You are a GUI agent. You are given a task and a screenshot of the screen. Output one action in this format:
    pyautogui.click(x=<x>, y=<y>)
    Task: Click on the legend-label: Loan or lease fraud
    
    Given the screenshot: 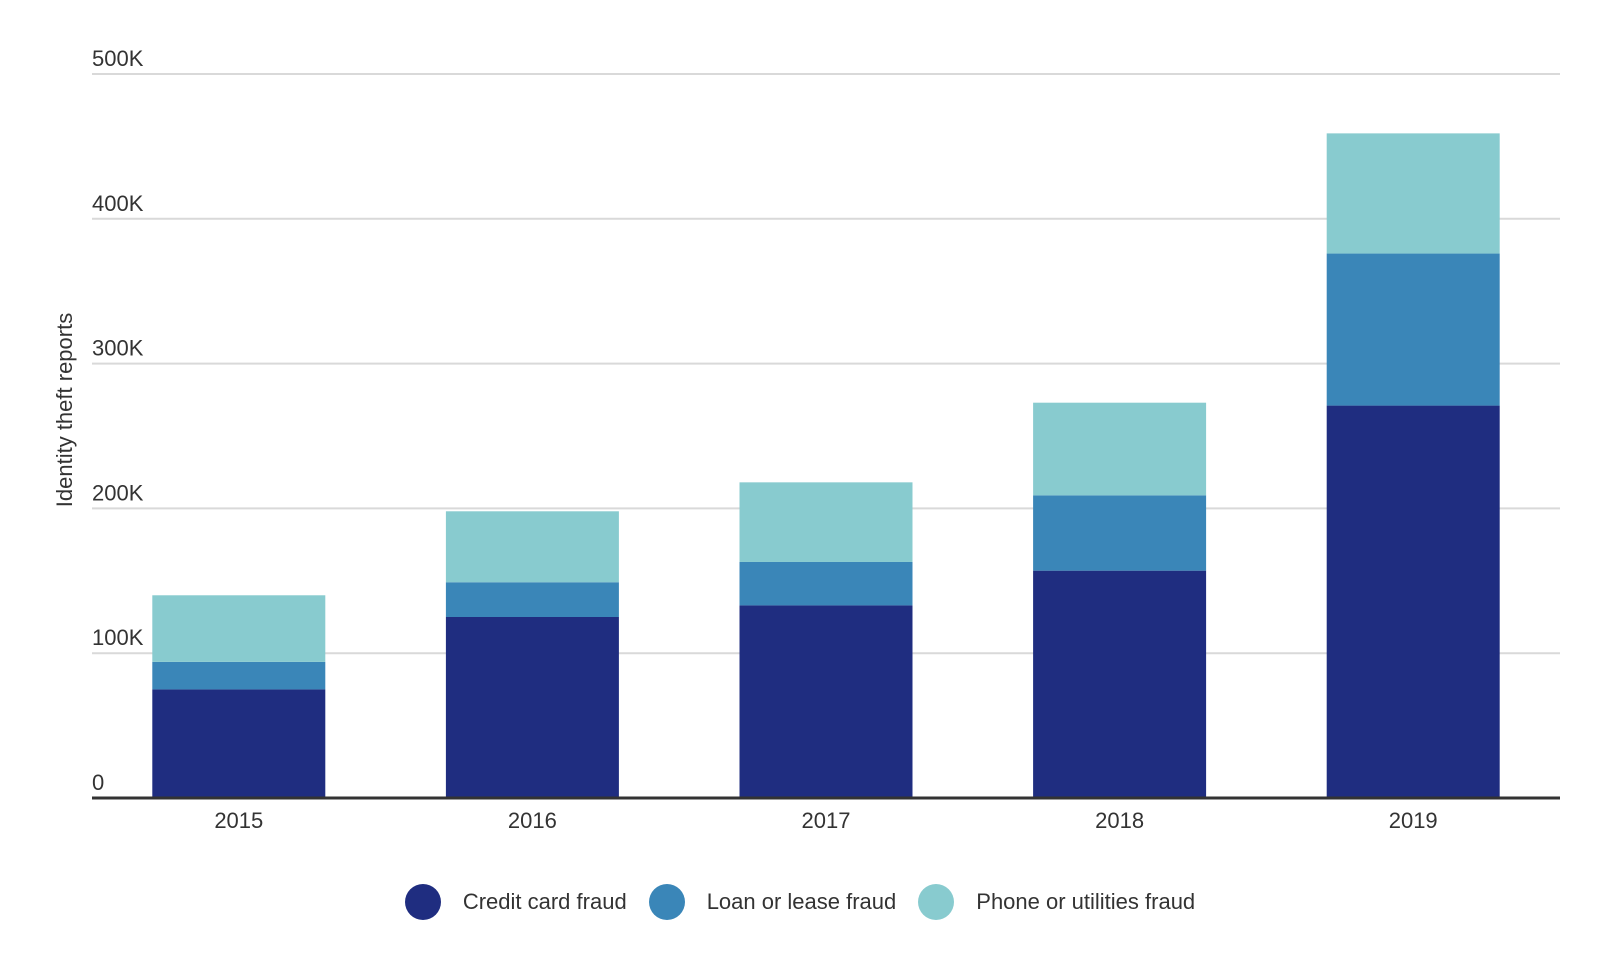 What is the action you would take?
    pyautogui.click(x=801, y=901)
    